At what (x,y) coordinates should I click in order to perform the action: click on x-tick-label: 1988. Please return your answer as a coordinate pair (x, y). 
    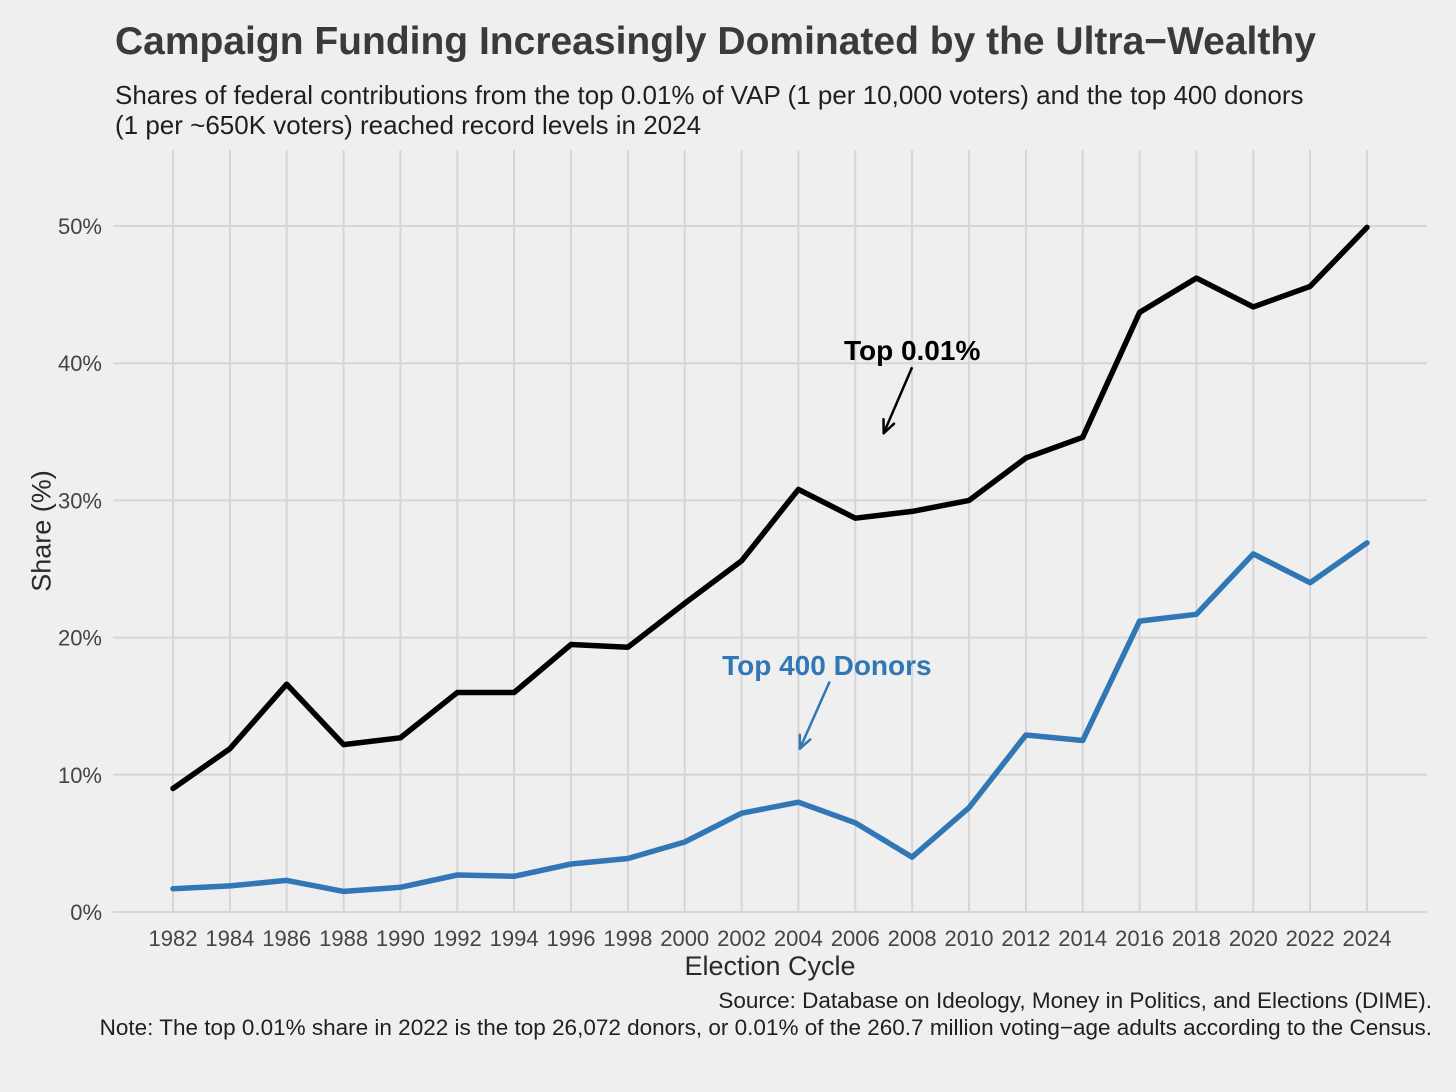
    Looking at the image, I should click on (343, 938).